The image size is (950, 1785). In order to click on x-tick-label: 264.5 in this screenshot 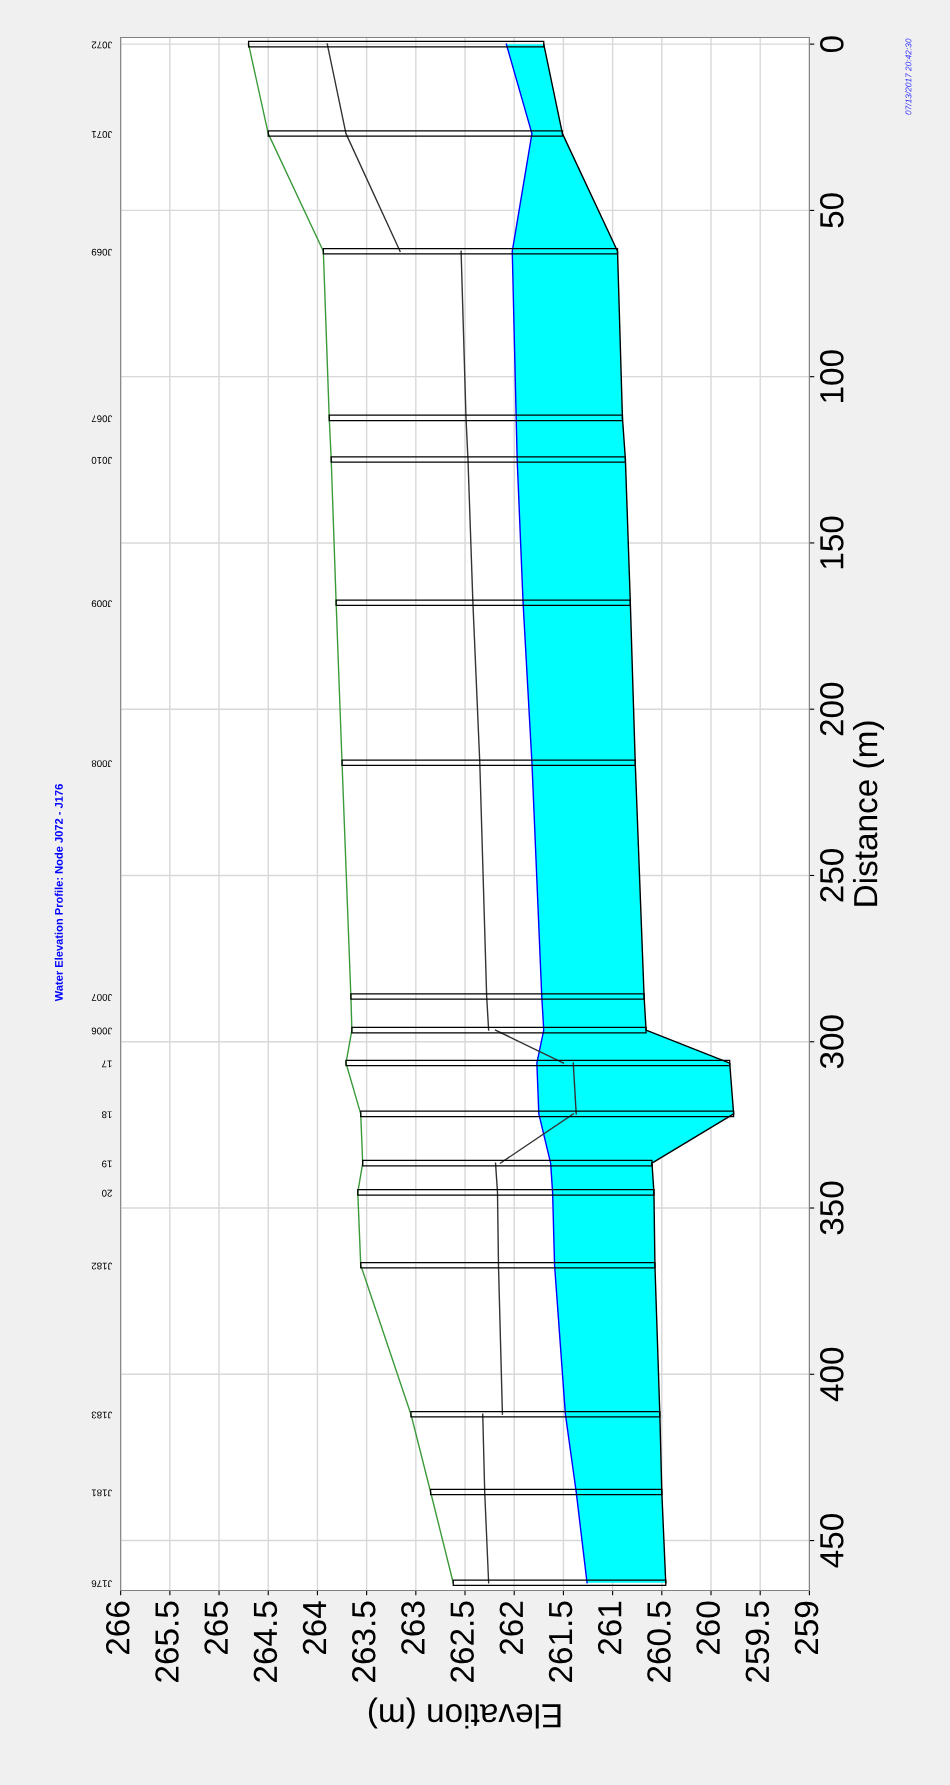, I will do `click(265, 1641)`.